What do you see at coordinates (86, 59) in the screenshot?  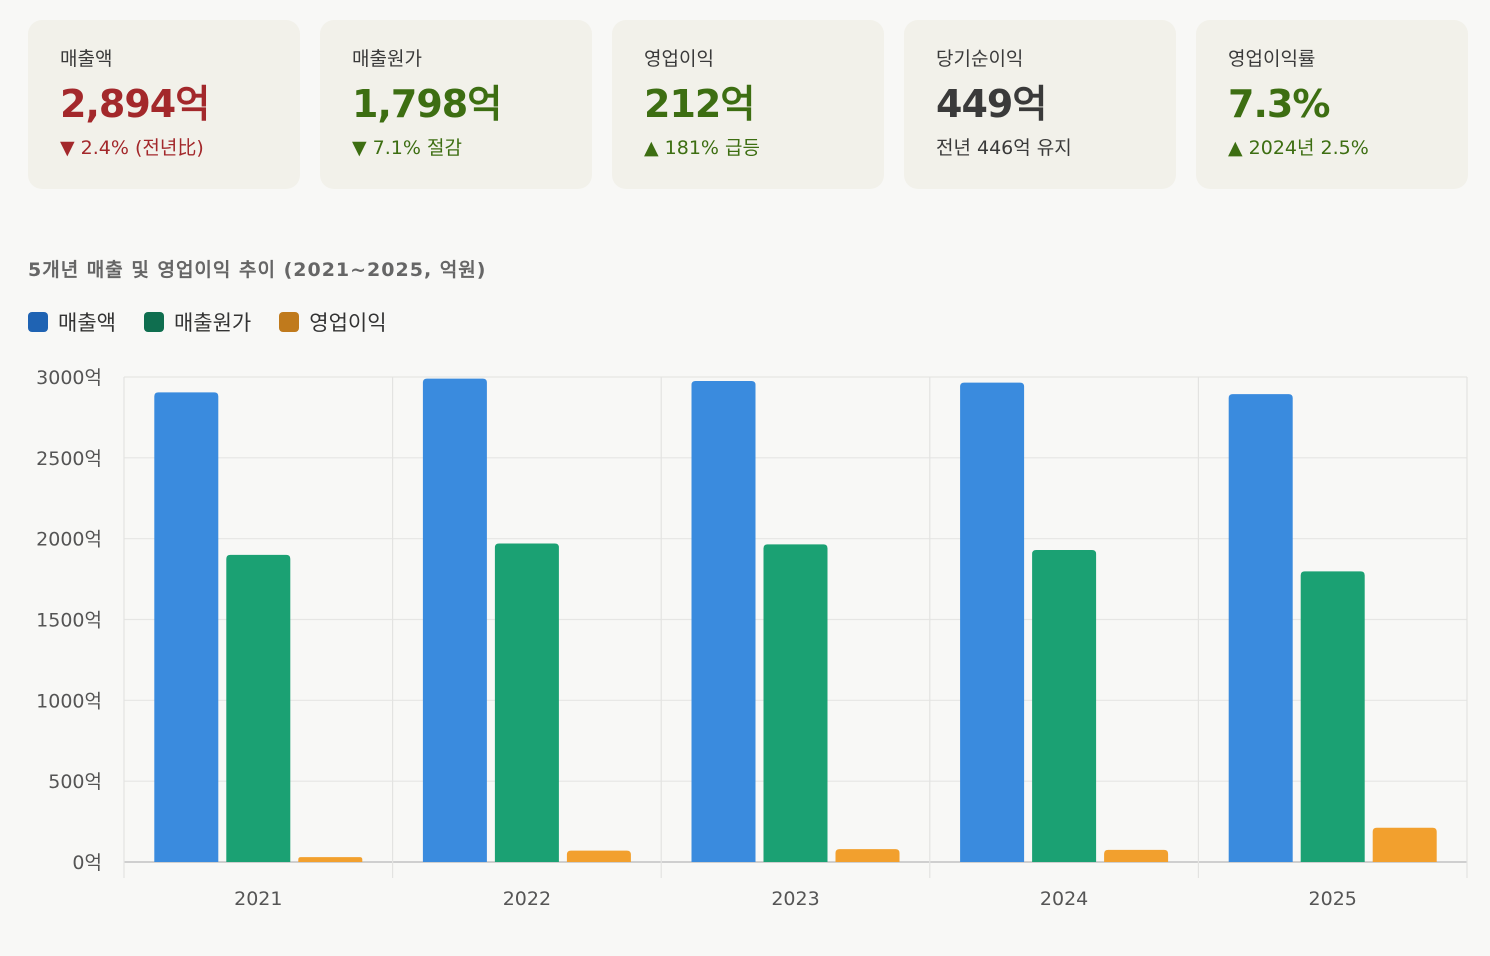 I see `kpi-label: 매출액` at bounding box center [86, 59].